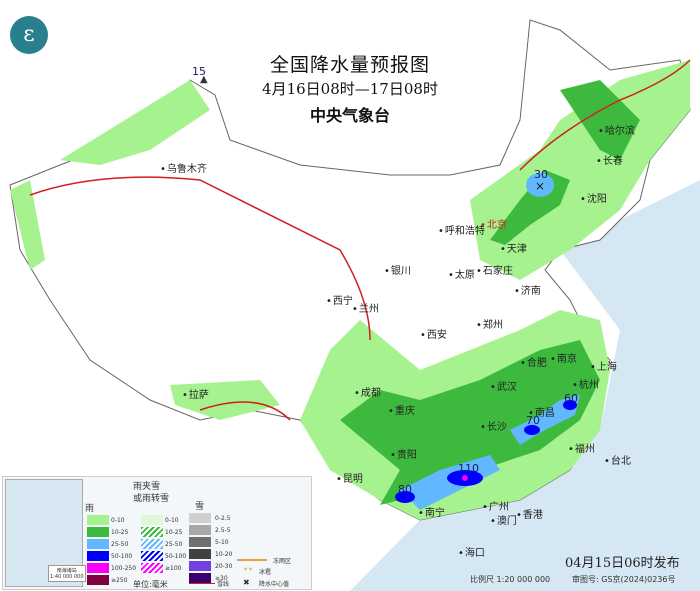 The image size is (700, 591). I want to click on city-label: 兰州, so click(365, 307).